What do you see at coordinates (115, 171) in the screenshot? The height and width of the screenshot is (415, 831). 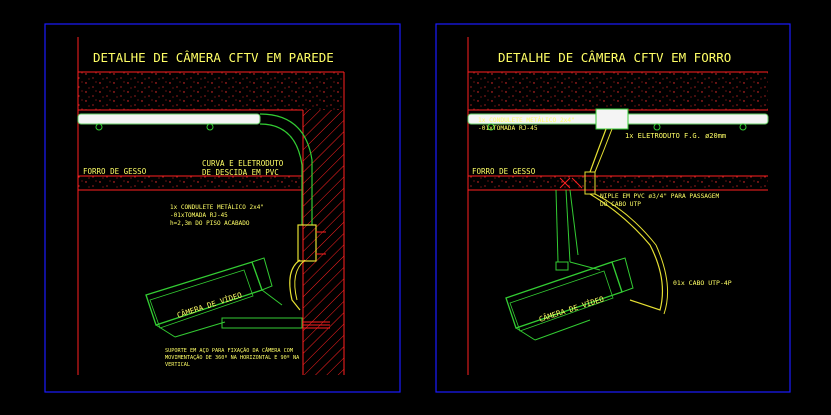 I see `left-ceiling-label: FORRO DE GESSO` at bounding box center [115, 171].